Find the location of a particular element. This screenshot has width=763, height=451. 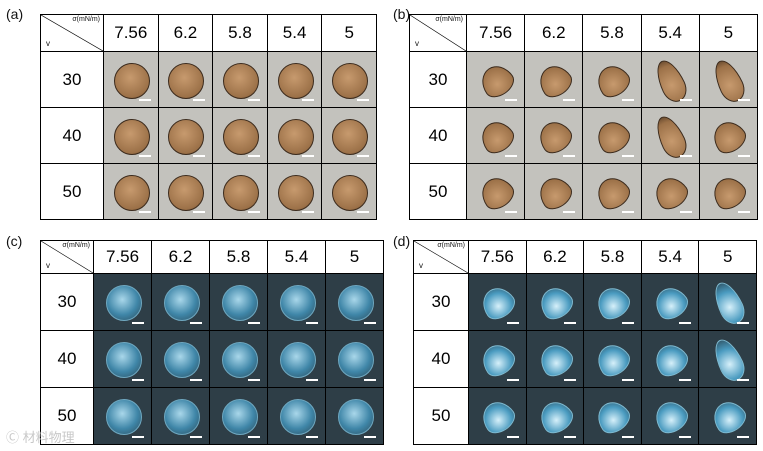

row-header: 50 is located at coordinates (441, 416).